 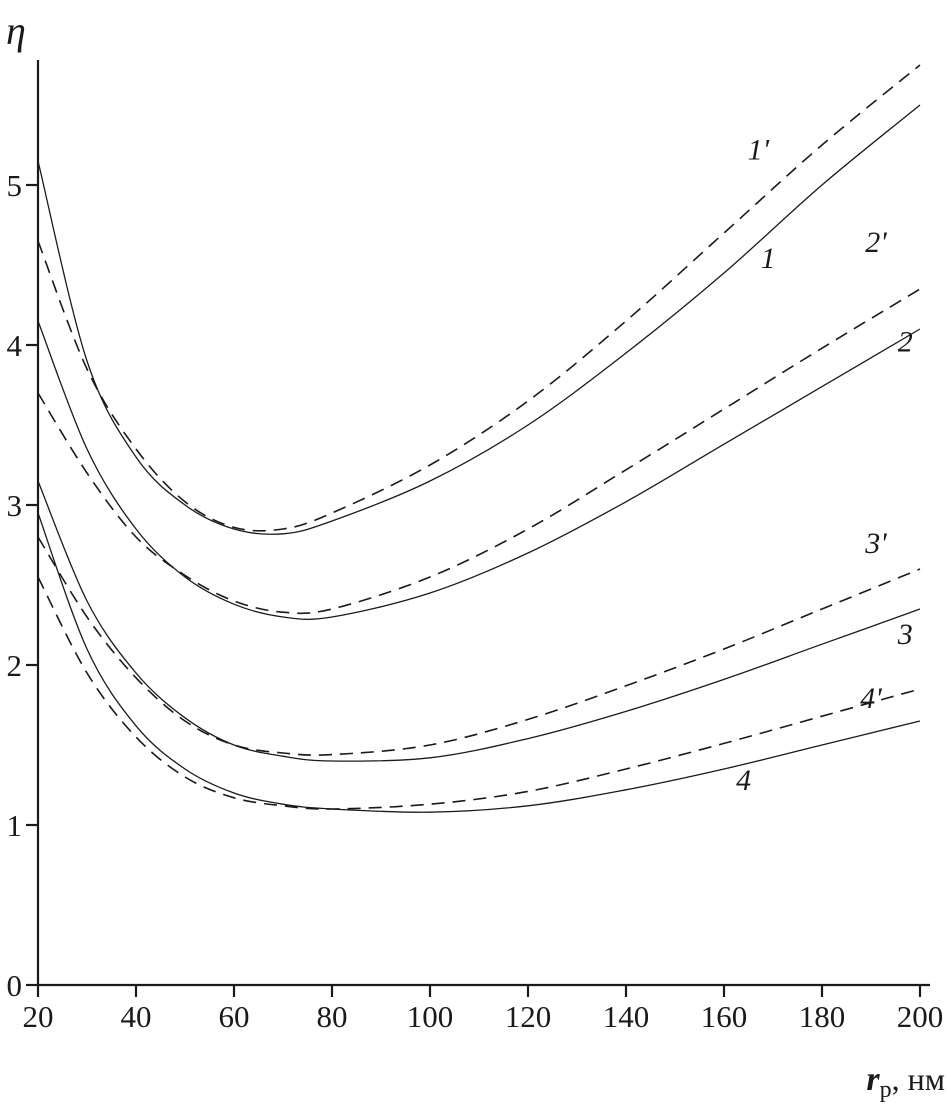 What do you see at coordinates (234, 1016) in the screenshot?
I see `x-tick-label: 60` at bounding box center [234, 1016].